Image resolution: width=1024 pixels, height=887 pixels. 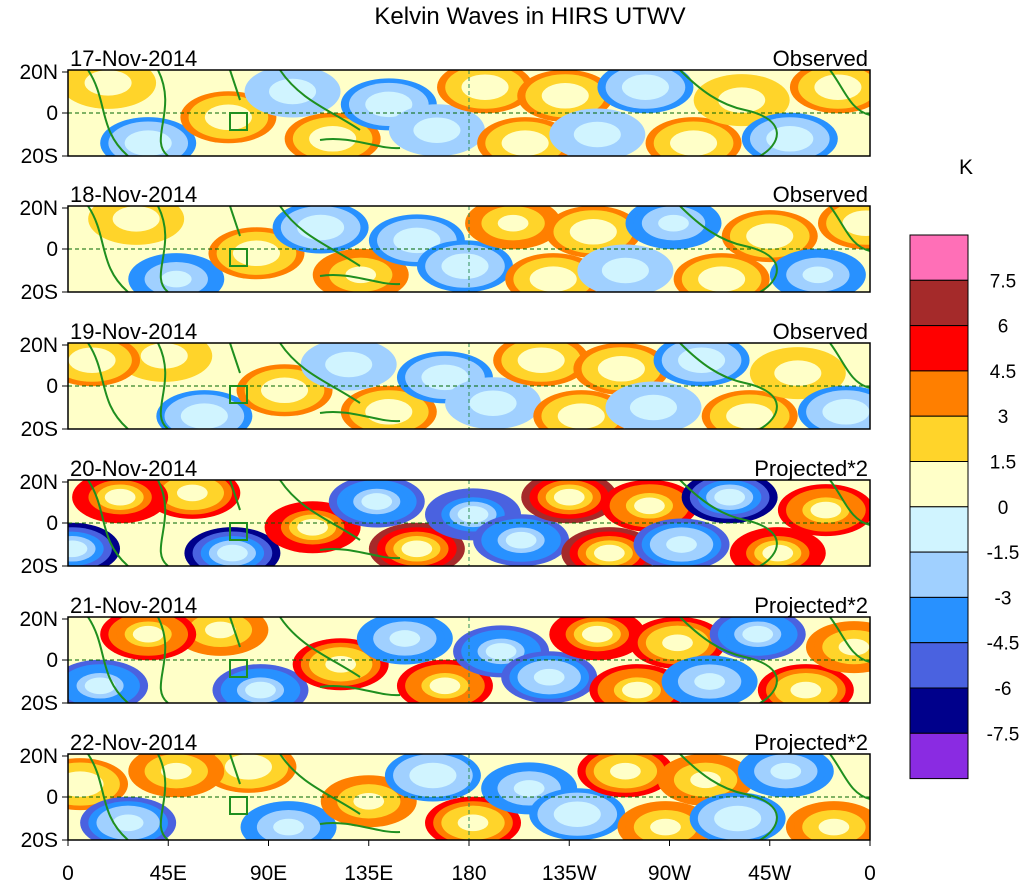 What do you see at coordinates (966, 167) in the screenshot?
I see `units-label: K` at bounding box center [966, 167].